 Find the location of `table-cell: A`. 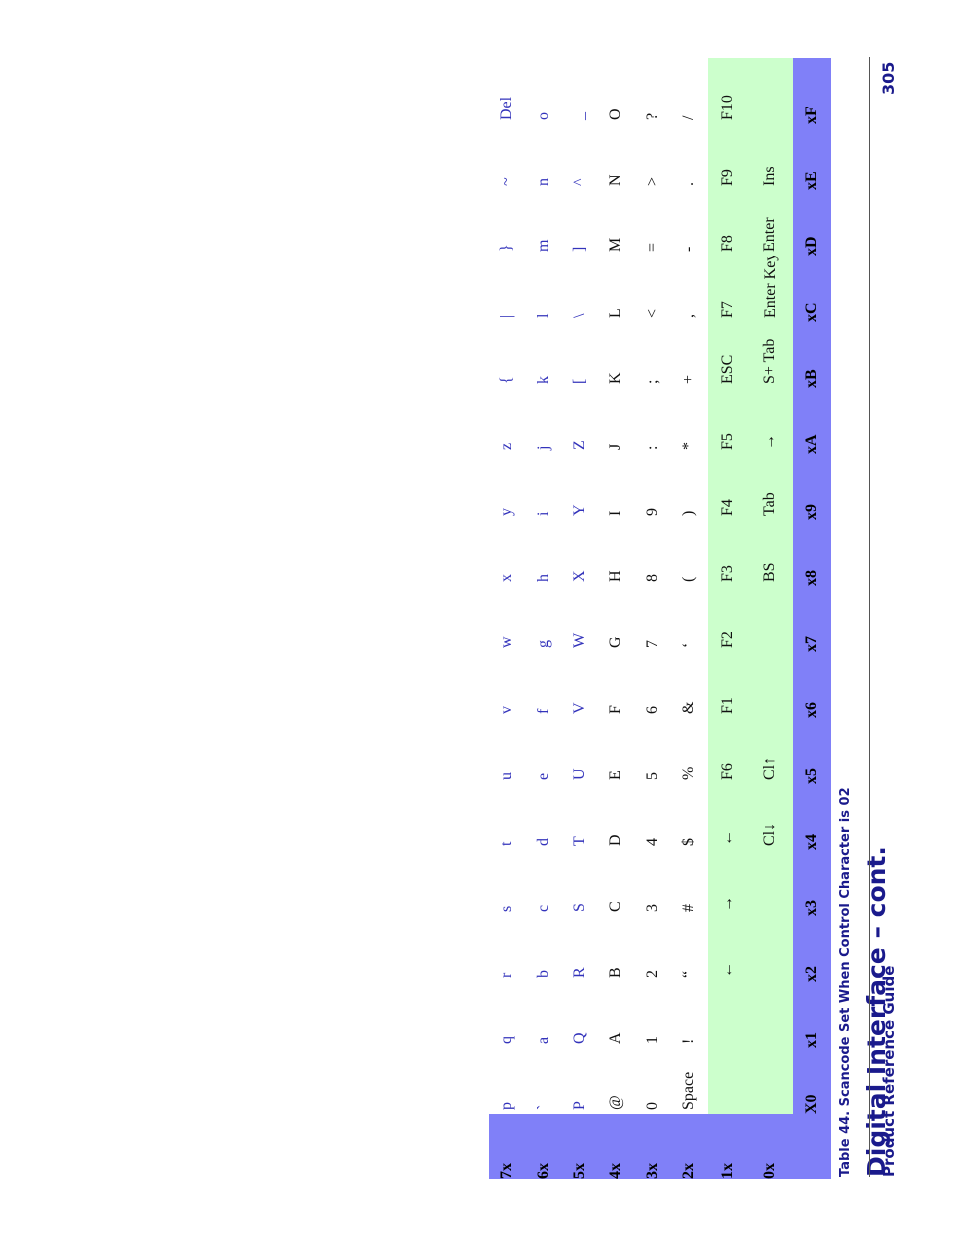

table-cell: A is located at coordinates (616, 1038).